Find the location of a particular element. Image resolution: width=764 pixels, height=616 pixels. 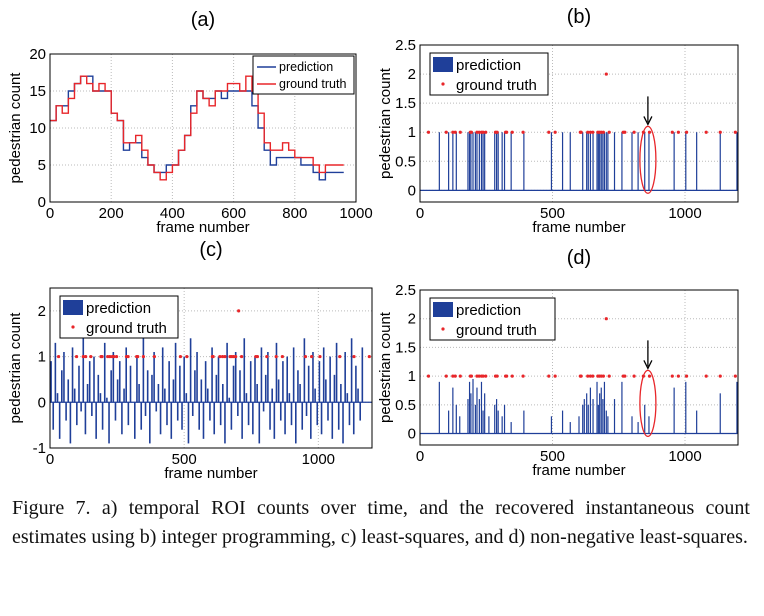

y-tick-label: -1 is located at coordinates (39, 448).